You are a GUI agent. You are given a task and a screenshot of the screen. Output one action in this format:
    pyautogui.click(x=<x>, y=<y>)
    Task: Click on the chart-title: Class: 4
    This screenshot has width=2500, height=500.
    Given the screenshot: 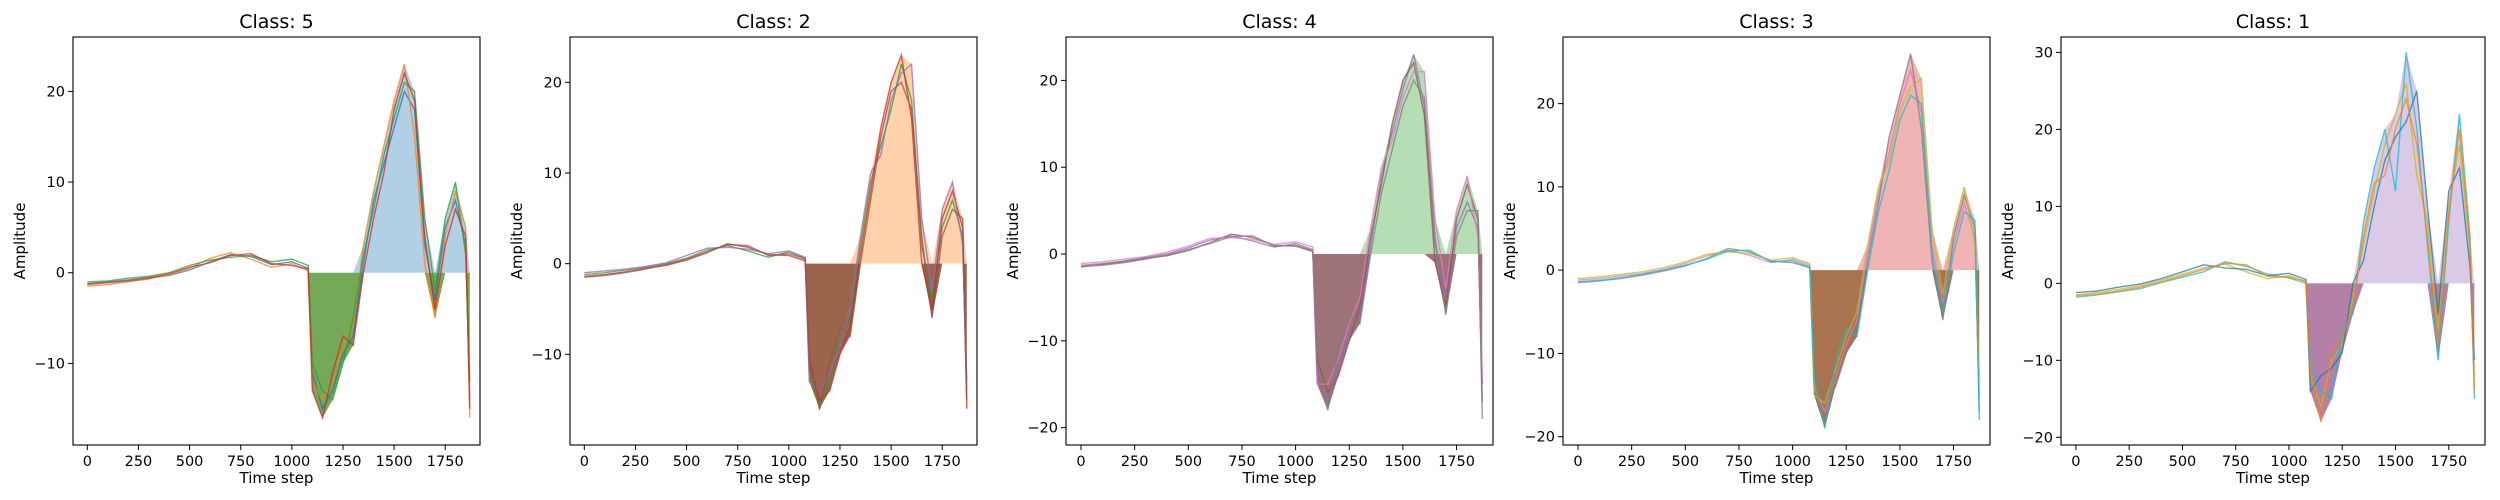 What is the action you would take?
    pyautogui.click(x=1279, y=22)
    